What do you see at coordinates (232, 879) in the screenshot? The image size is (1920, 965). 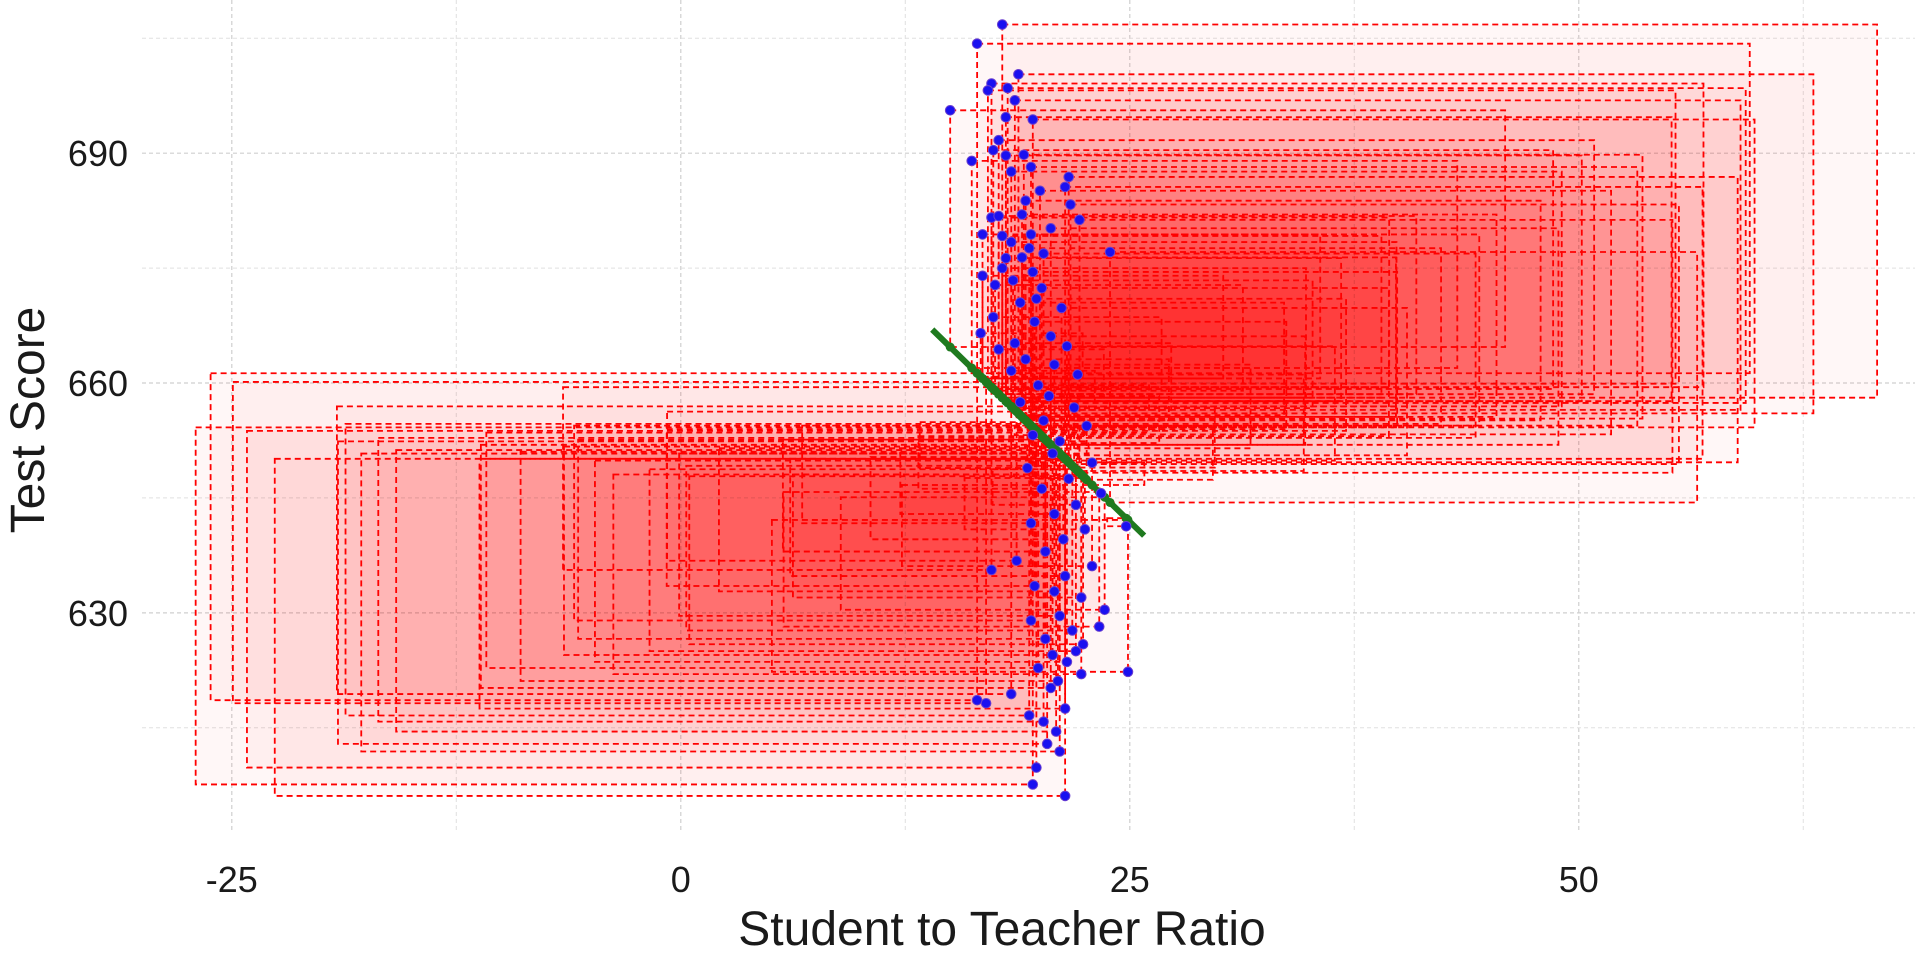 I see `x-tick-label: -25` at bounding box center [232, 879].